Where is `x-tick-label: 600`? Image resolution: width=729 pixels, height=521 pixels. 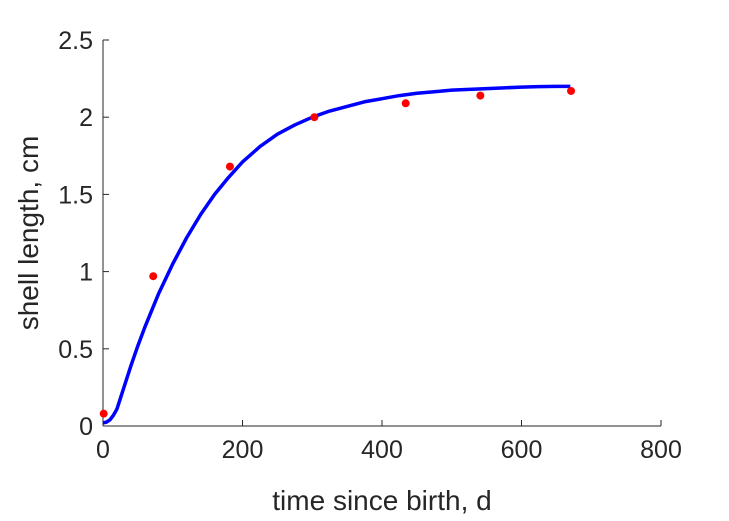
x-tick-label: 600 is located at coordinates (522, 450).